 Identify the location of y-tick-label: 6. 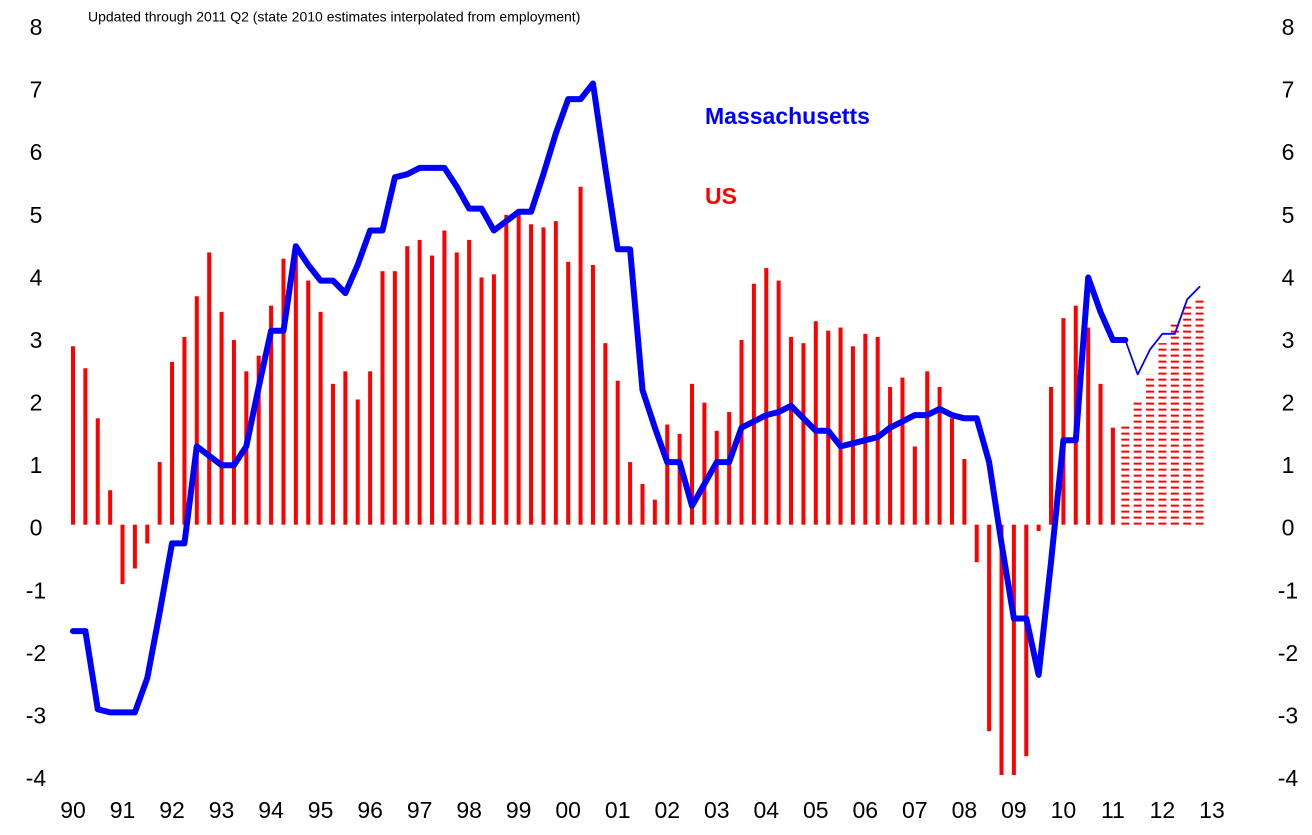
(36, 152).